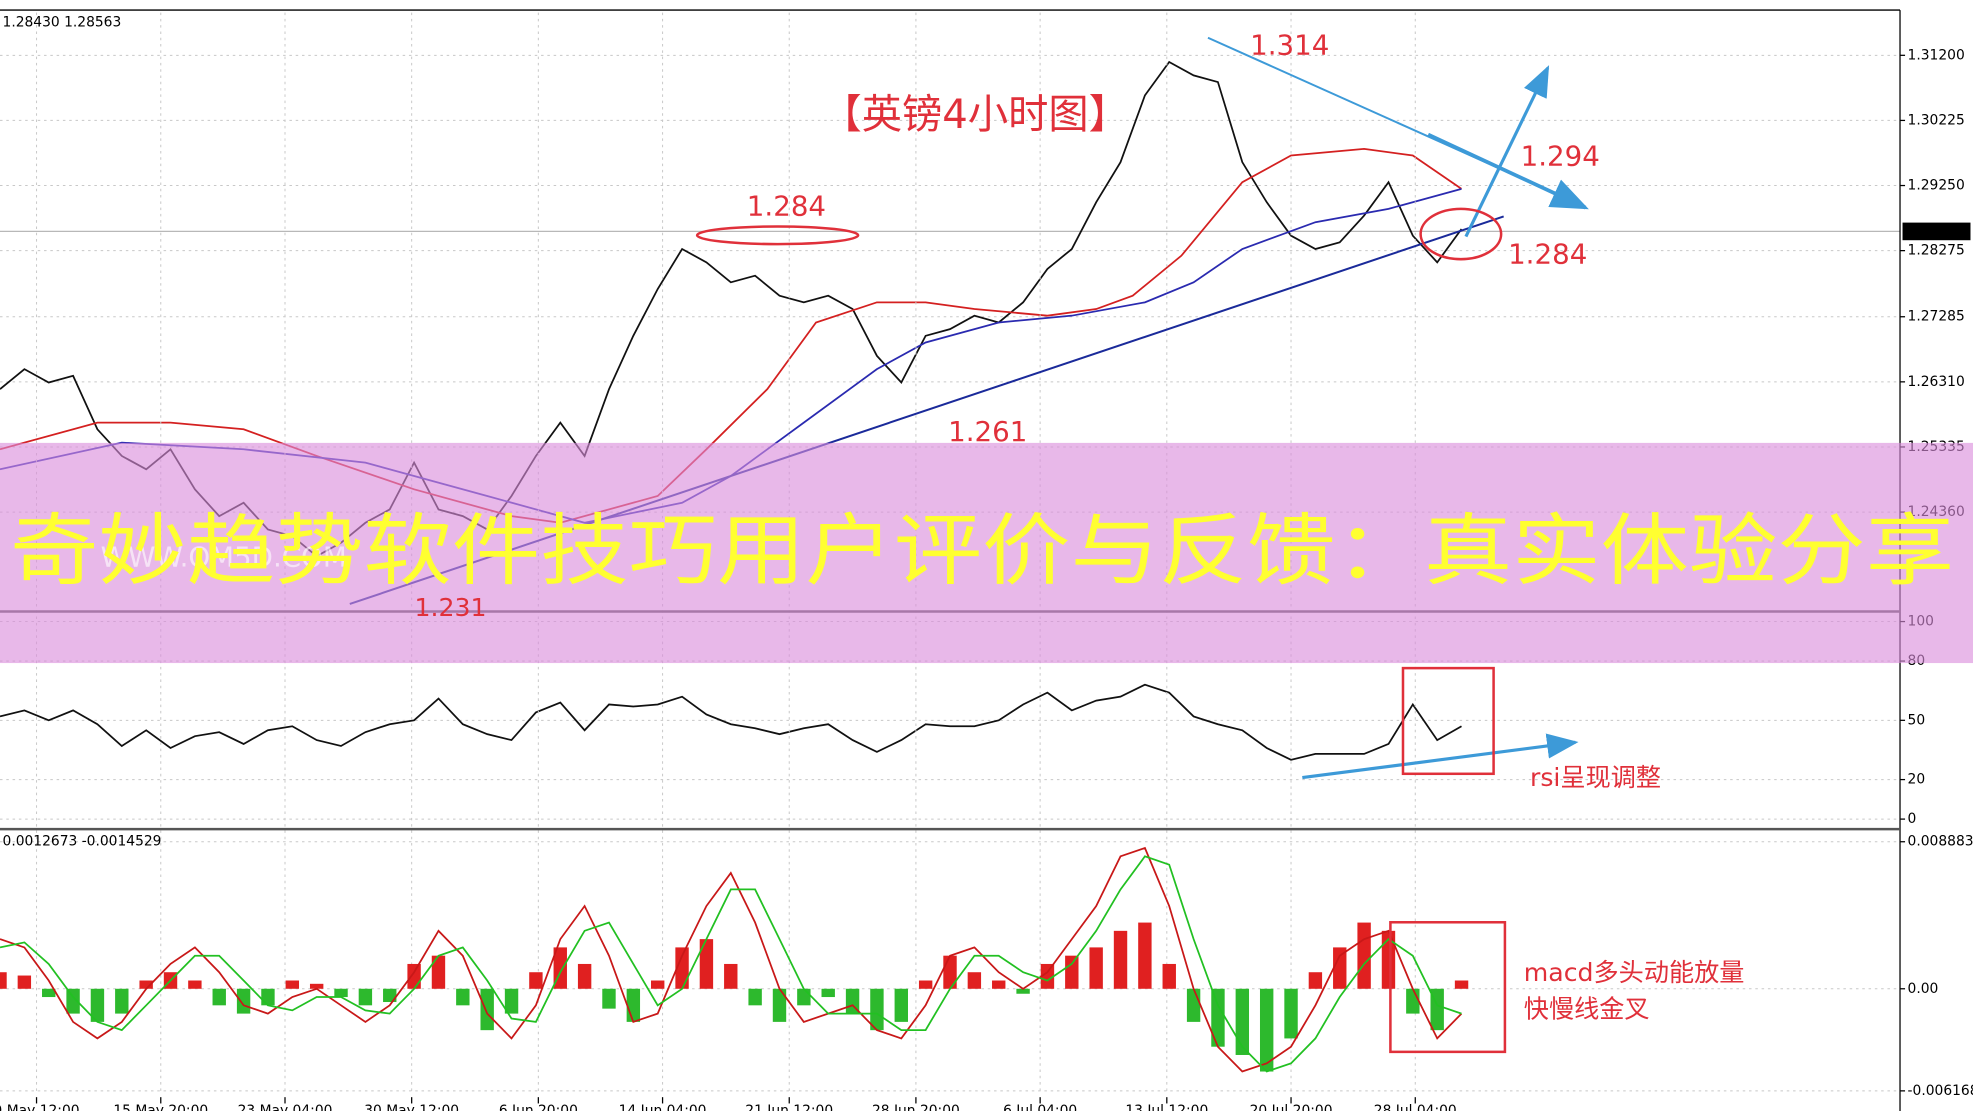 Image resolution: width=1973 pixels, height=1111 pixels. I want to click on watermark: WWW.QM5D.COM, so click(224, 557).